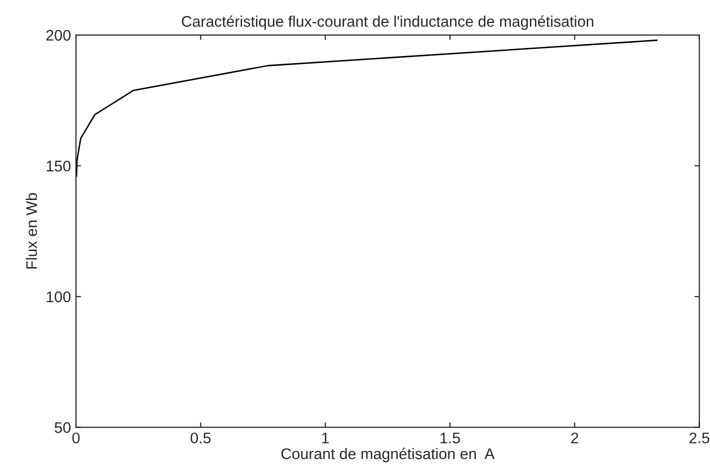 Image resolution: width=710 pixels, height=467 pixels. I want to click on y-axis-title: Flux en Wb, so click(32, 231).